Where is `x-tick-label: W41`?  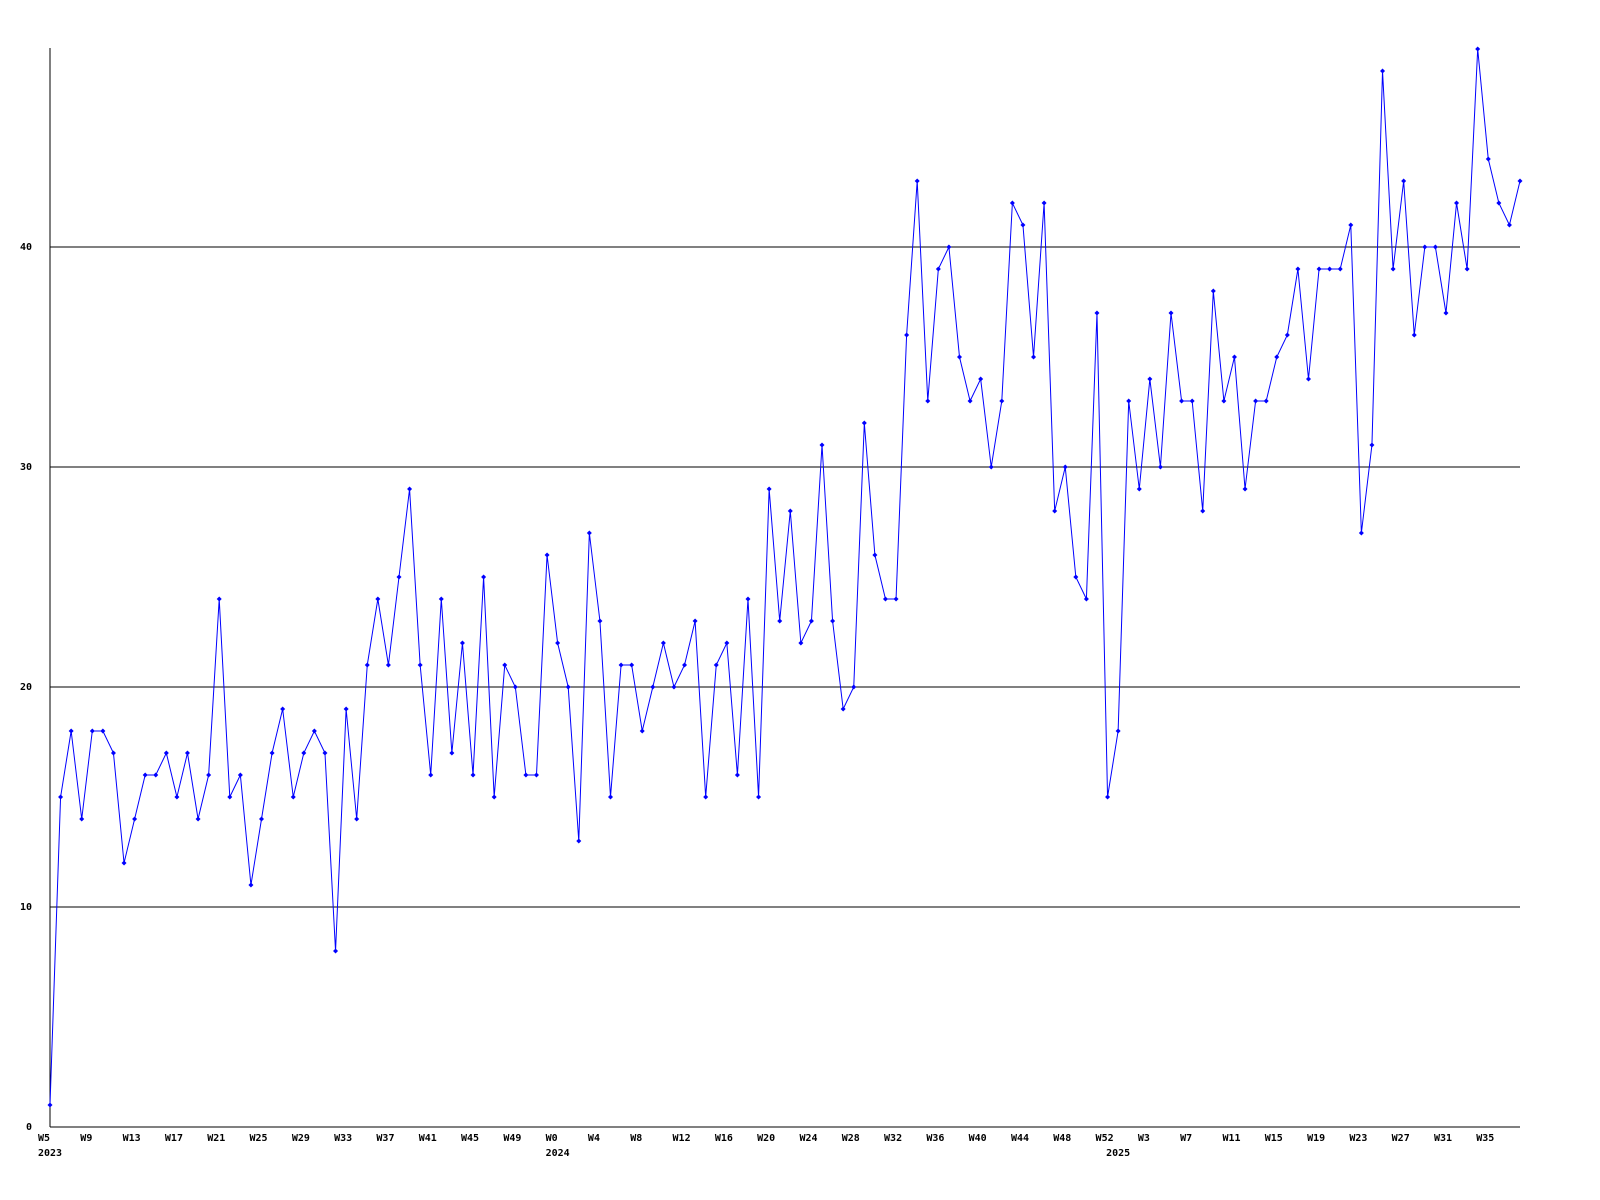 x-tick-label: W41 is located at coordinates (428, 1138).